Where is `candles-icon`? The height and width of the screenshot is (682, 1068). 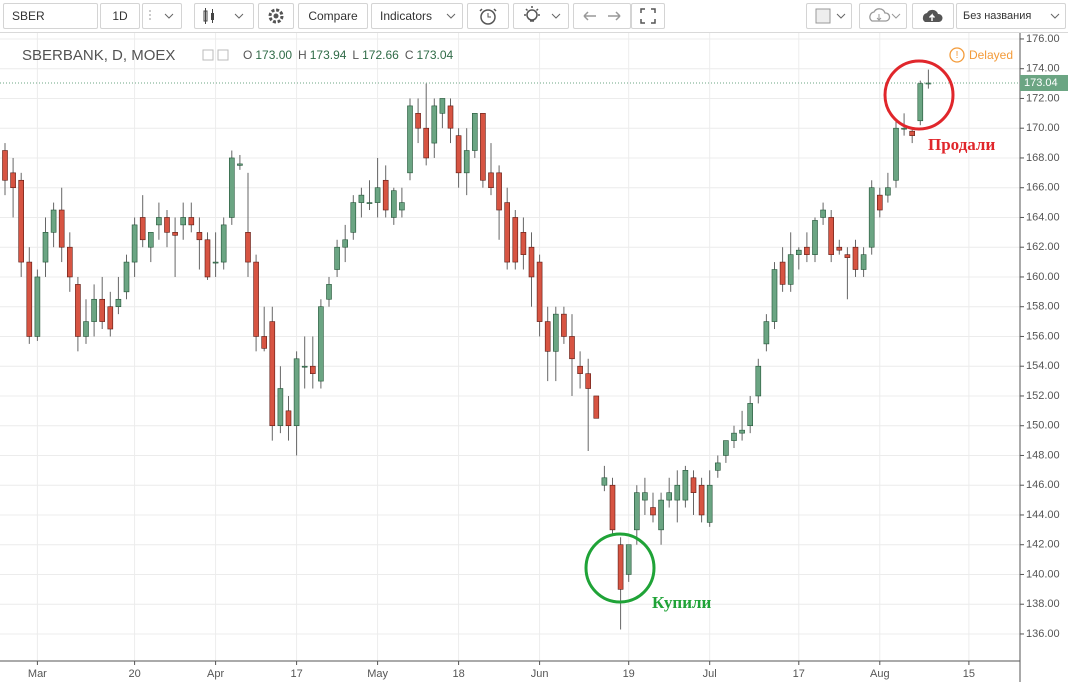 candles-icon is located at coordinates (223, 16).